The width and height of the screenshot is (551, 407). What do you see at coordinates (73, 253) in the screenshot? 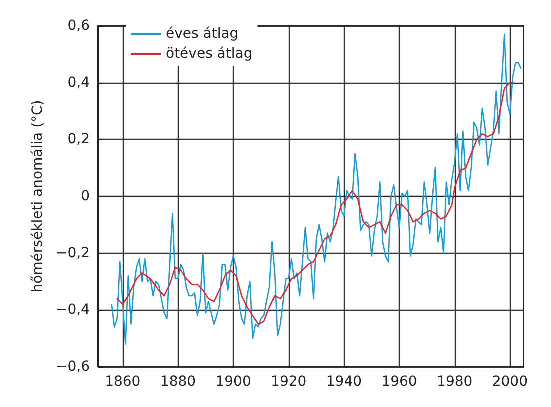
I see `y-tick-label: −0,2` at bounding box center [73, 253].